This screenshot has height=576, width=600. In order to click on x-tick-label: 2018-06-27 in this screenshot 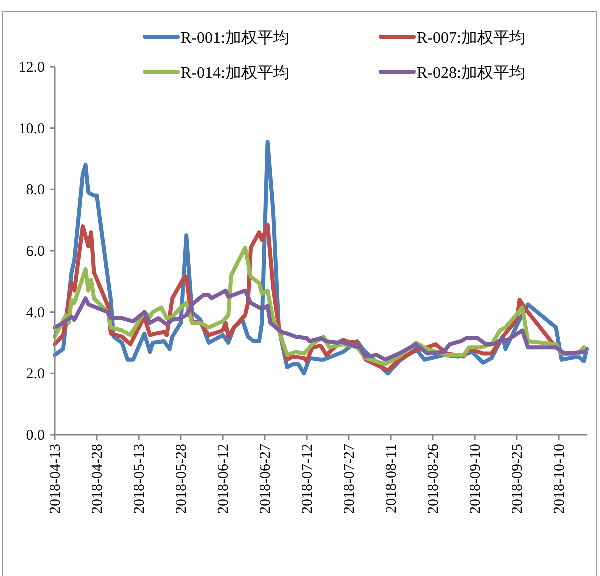, I will do `click(266, 479)`.